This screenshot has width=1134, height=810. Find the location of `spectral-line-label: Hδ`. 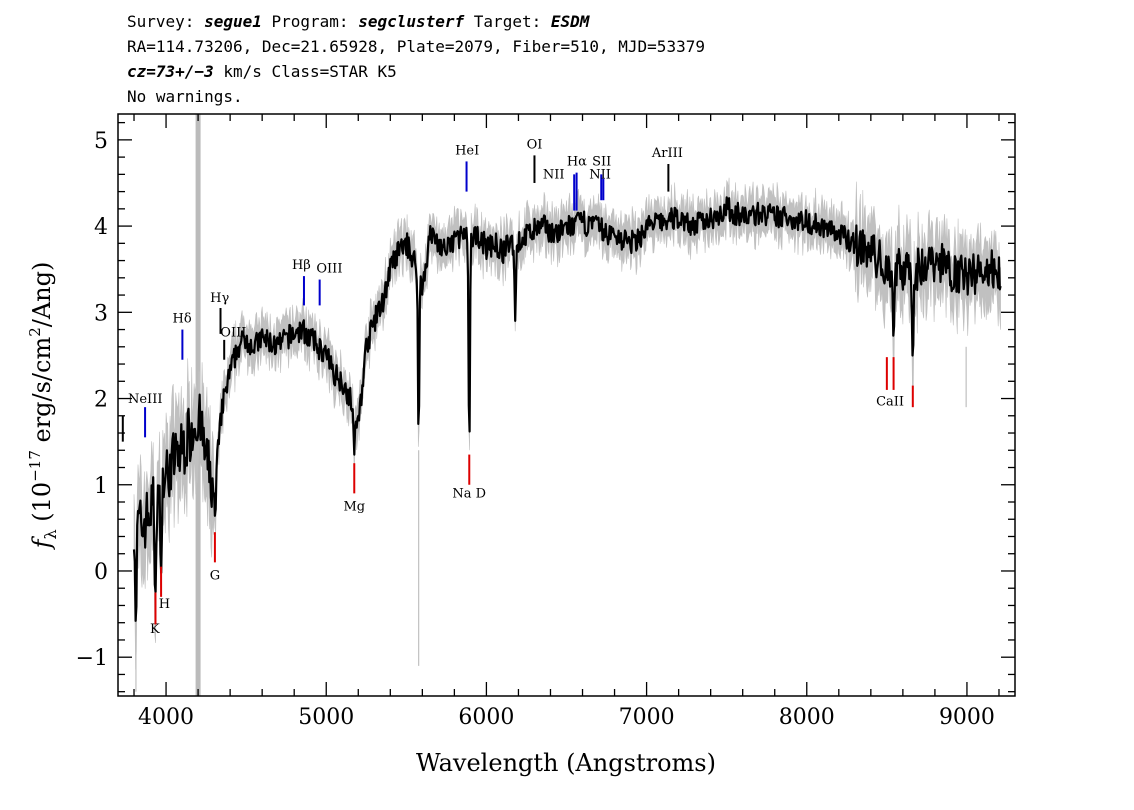

spectral-line-label: Hδ is located at coordinates (181, 319).